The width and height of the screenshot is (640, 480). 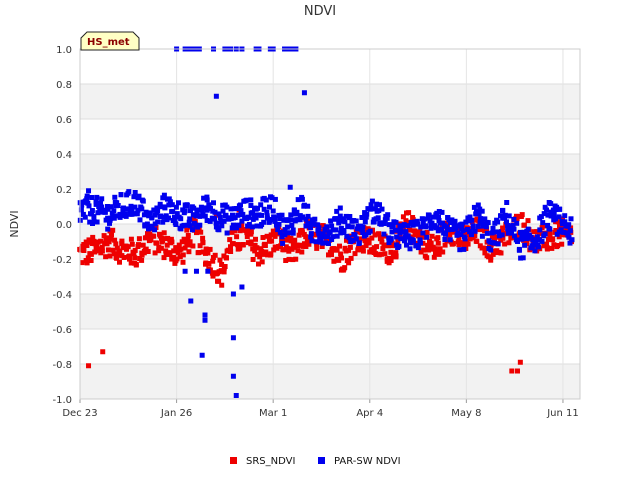 What do you see at coordinates (14, 223) in the screenshot?
I see `y-axis-label: NDVI` at bounding box center [14, 223].